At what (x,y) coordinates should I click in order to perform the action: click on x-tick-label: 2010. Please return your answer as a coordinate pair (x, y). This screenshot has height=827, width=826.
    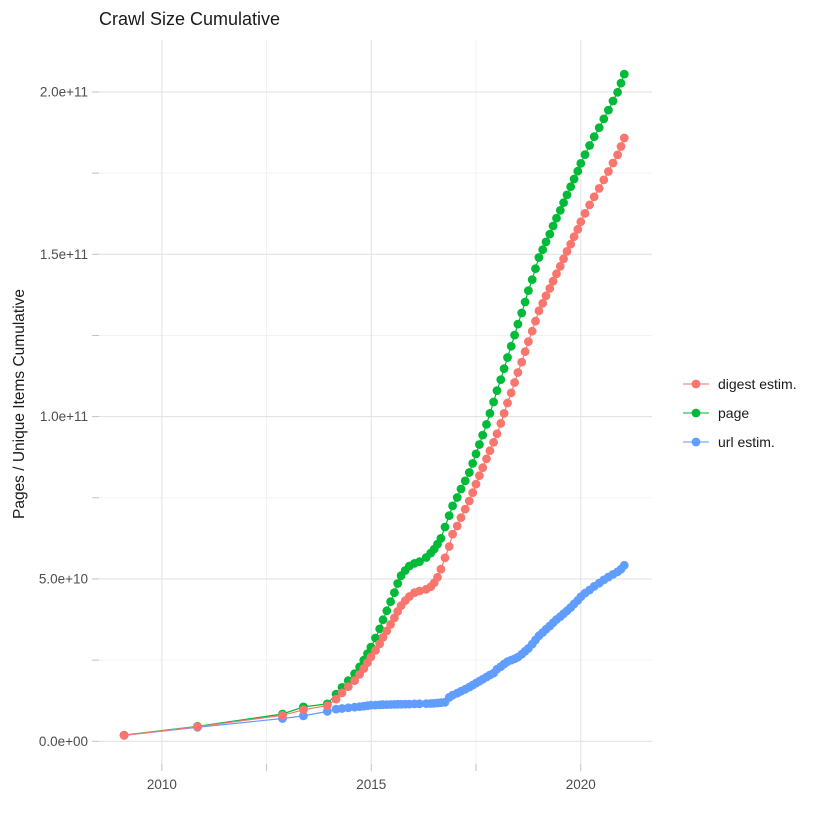
    Looking at the image, I should click on (162, 784).